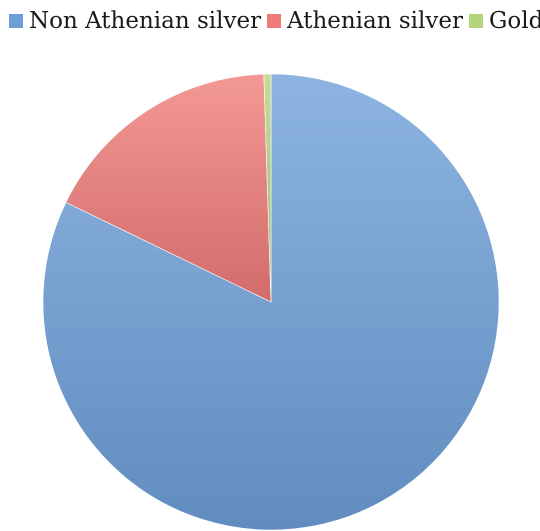 Image resolution: width=540 pixels, height=531 pixels. I want to click on legend-swatch-non-athenian-silver, so click(16, 21).